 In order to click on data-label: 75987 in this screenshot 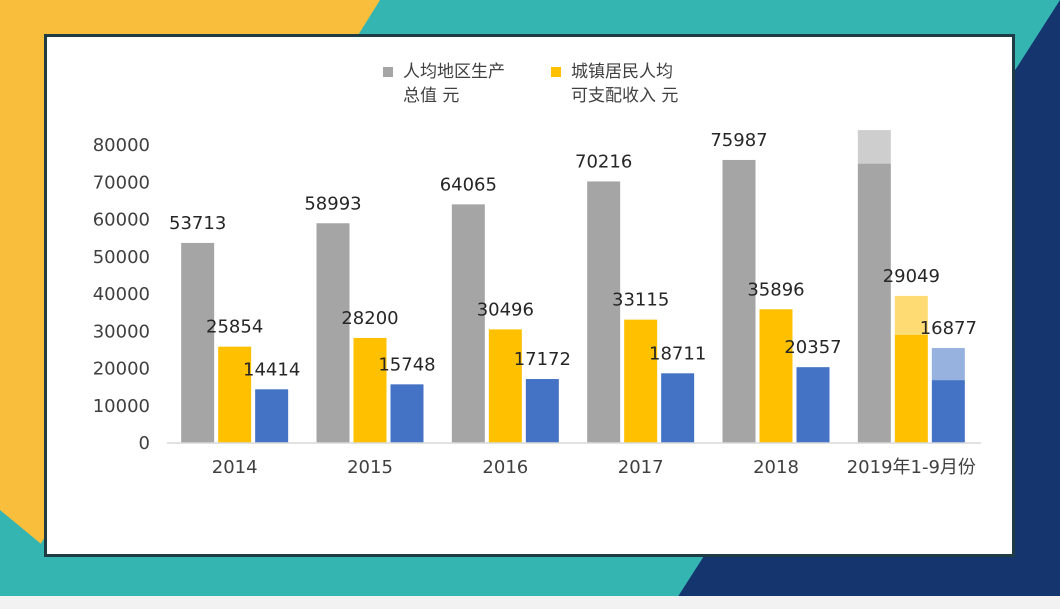, I will do `click(738, 140)`.